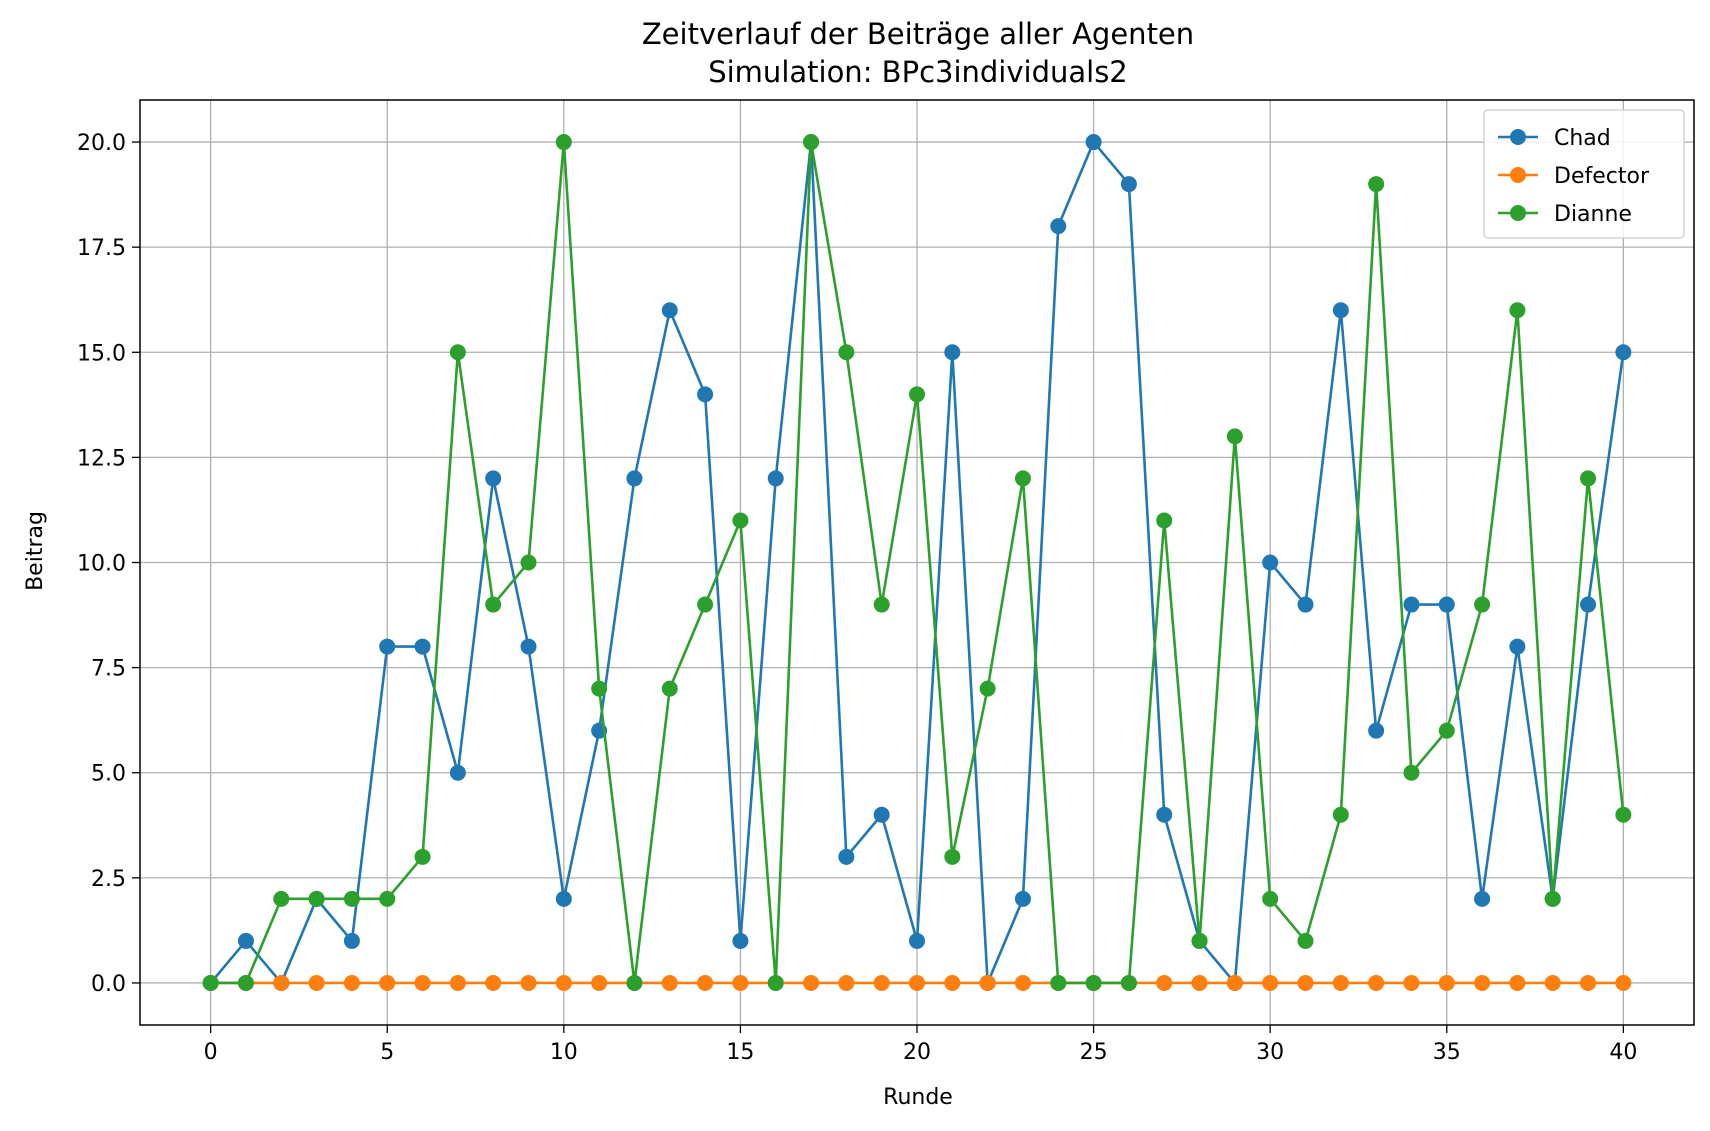  What do you see at coordinates (1574, 176) in the screenshot?
I see `legend-item-defector: Defector` at bounding box center [1574, 176].